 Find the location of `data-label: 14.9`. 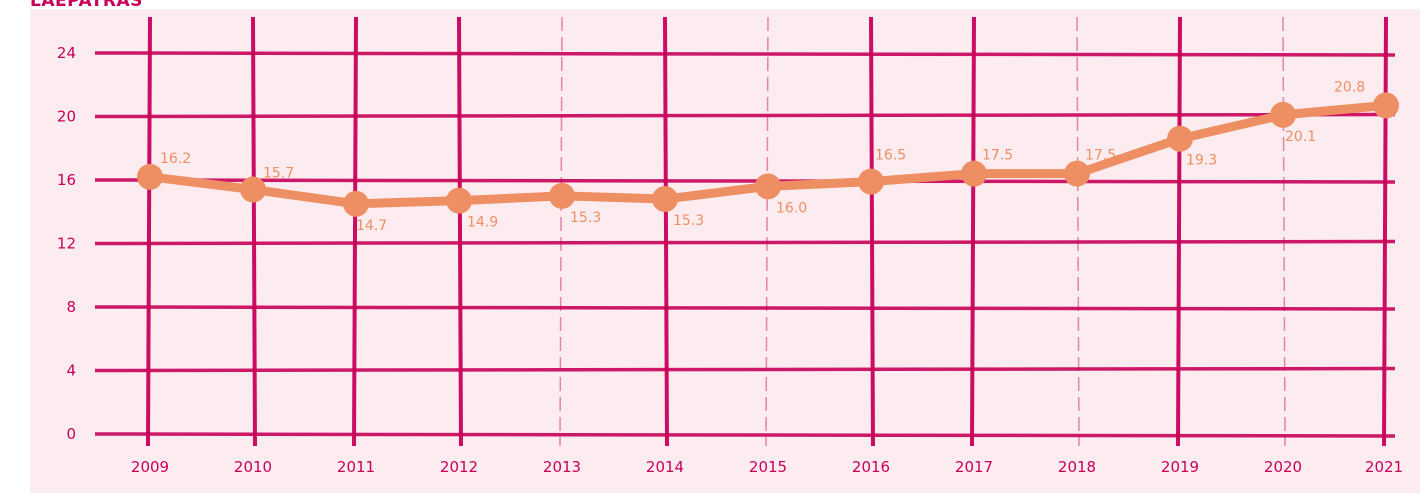

data-label: 14.9 is located at coordinates (482, 223).